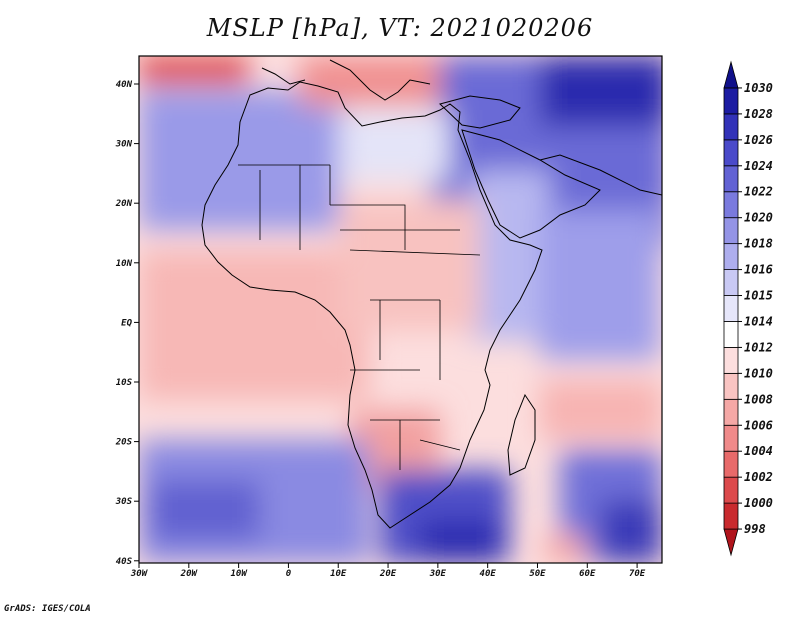 Image resolution: width=800 pixels, height=618 pixels. I want to click on colorbar-tick-label: 1026, so click(758, 140).